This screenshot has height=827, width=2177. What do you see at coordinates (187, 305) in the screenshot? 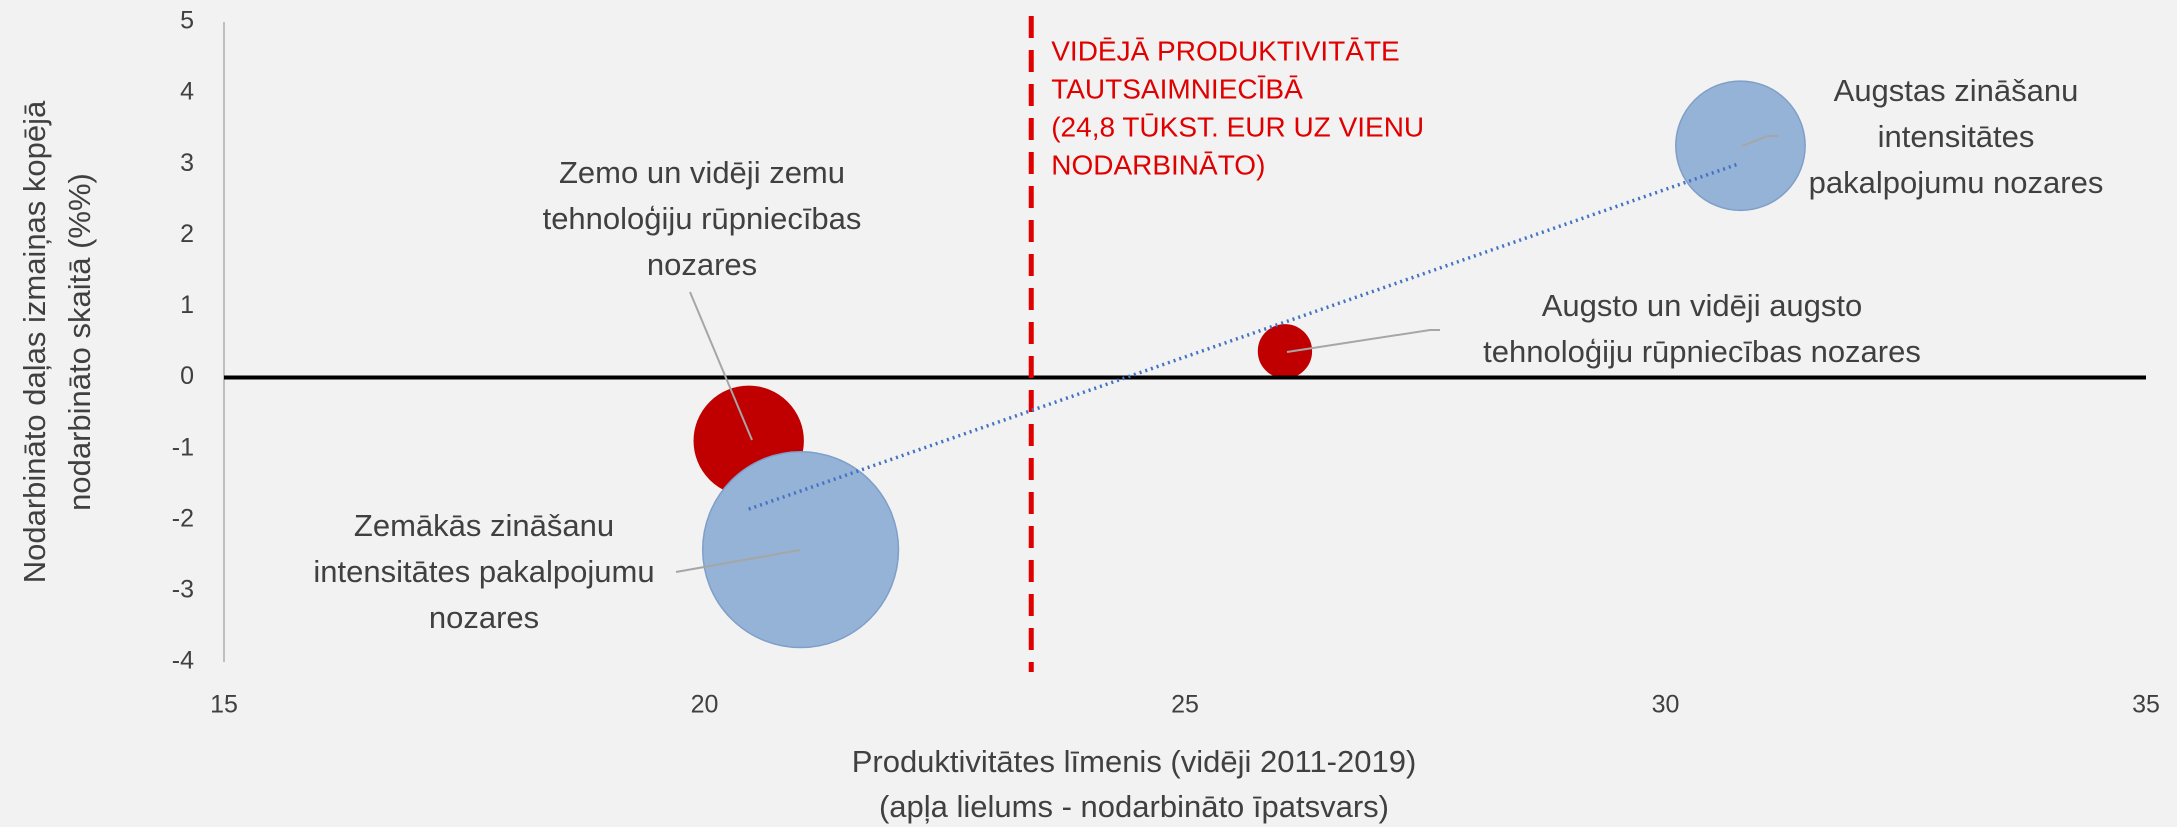
I see `y-tick-label: 1` at bounding box center [187, 305].